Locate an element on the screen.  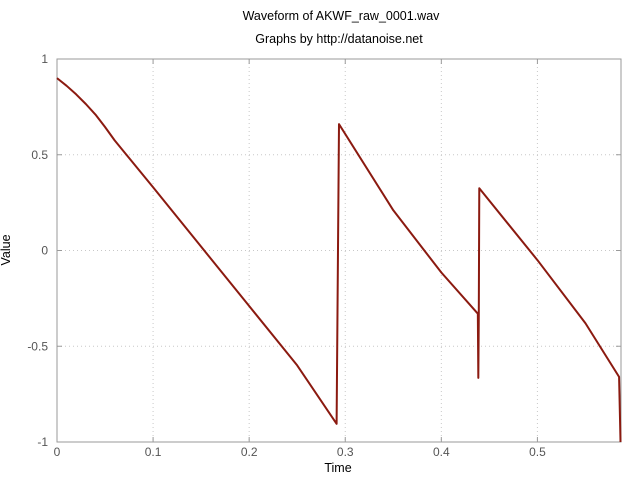
y-tick-label: 0.5 is located at coordinates (39, 155).